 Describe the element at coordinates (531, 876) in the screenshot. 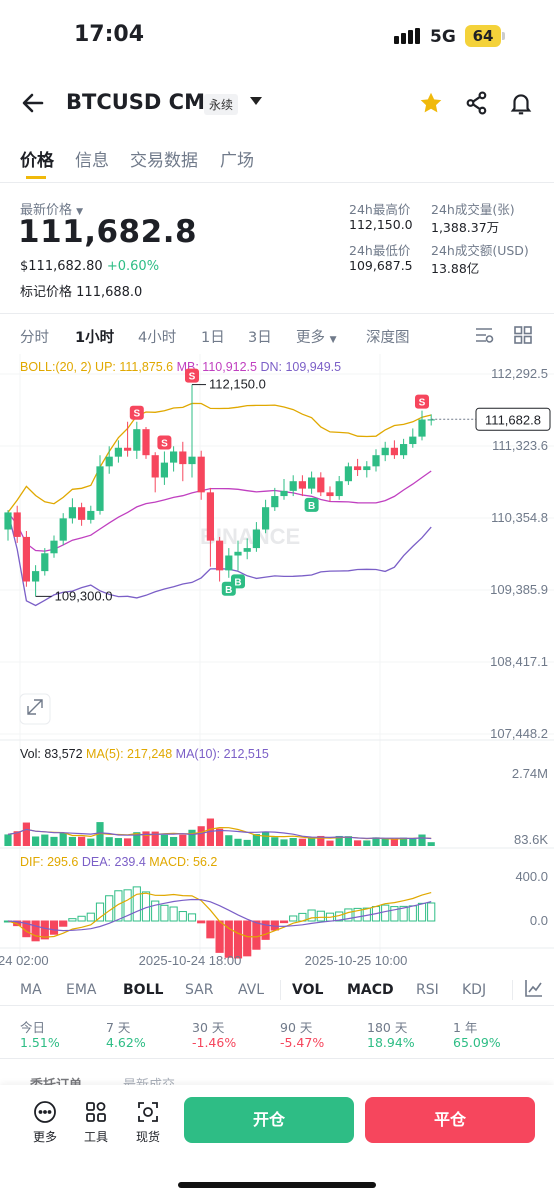

I see `macd-axis-label: 400.0` at that location.